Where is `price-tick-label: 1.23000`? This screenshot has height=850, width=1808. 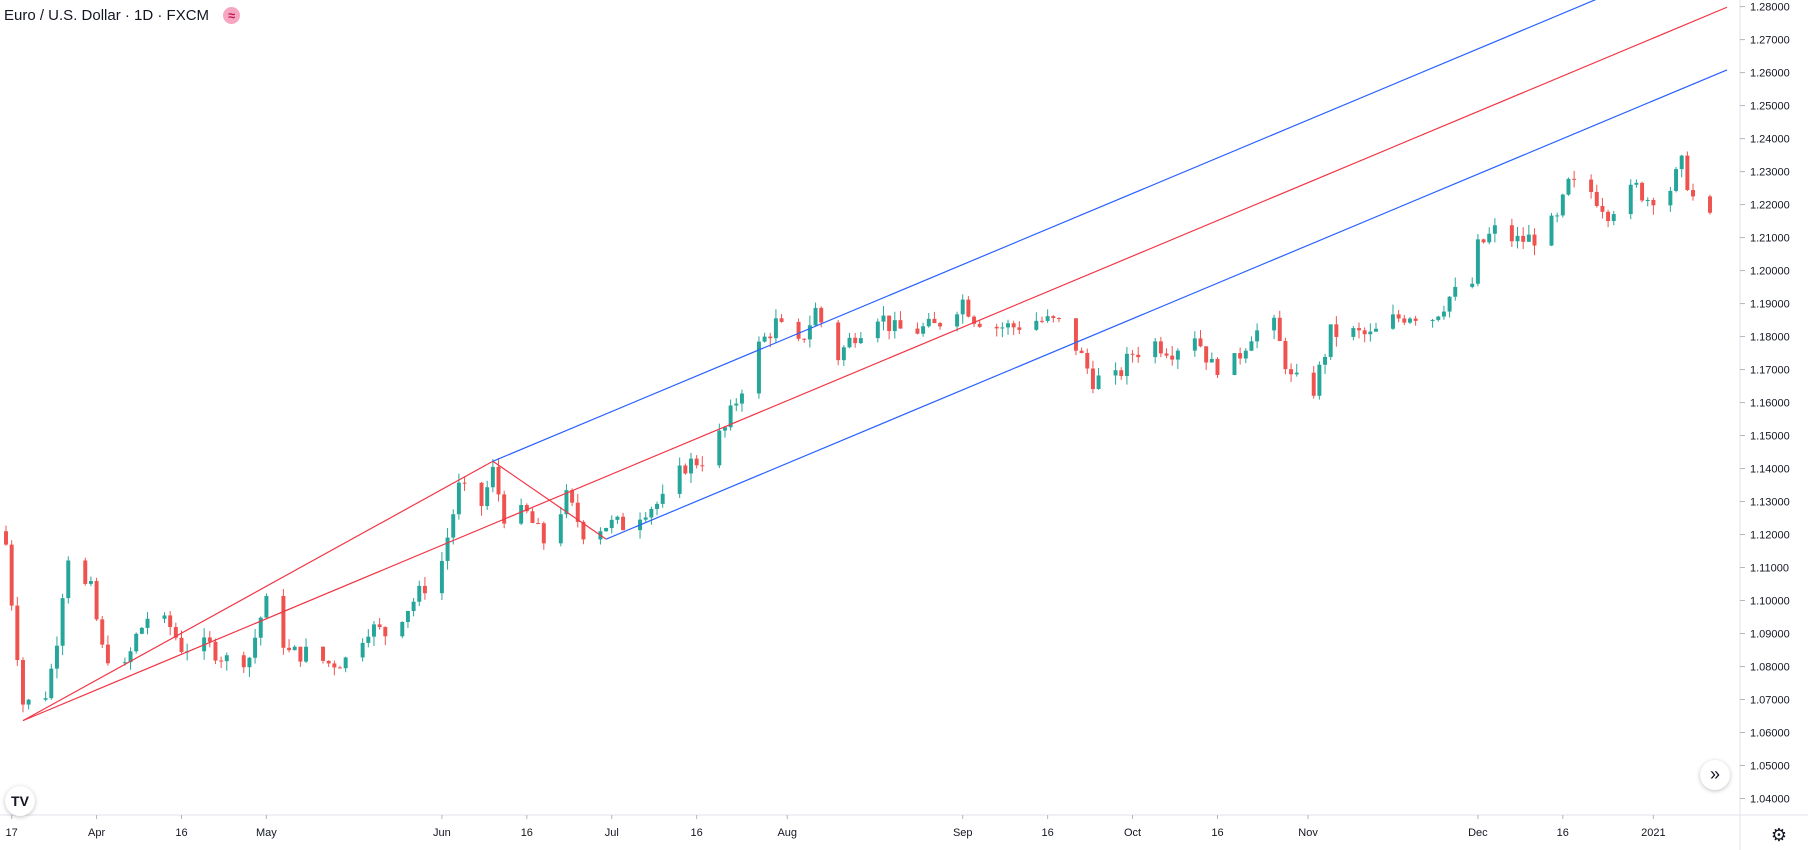 price-tick-label: 1.23000 is located at coordinates (1770, 173).